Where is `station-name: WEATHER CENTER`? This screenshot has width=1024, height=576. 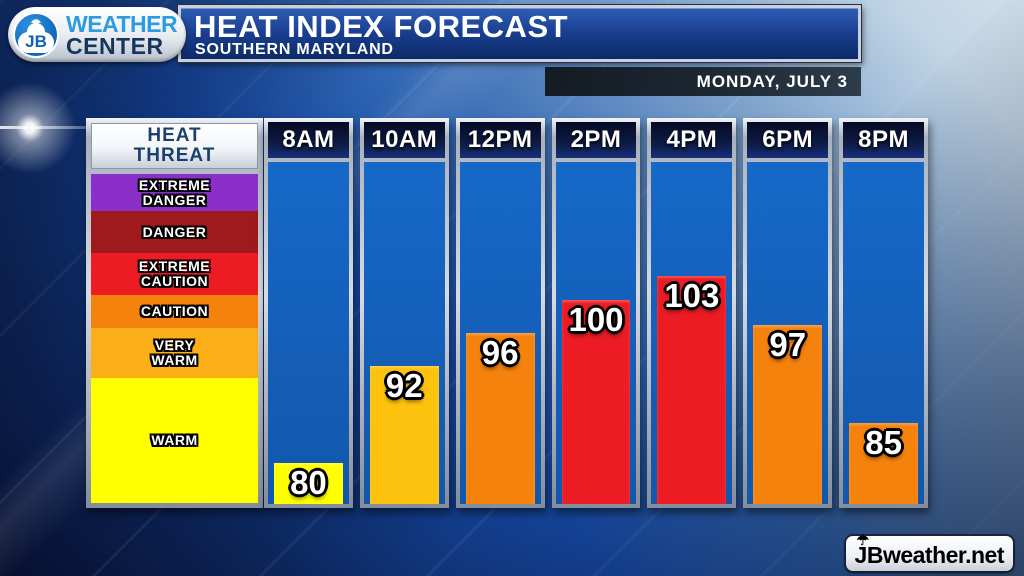
station-name: WEATHER CENTER is located at coordinates (122, 34).